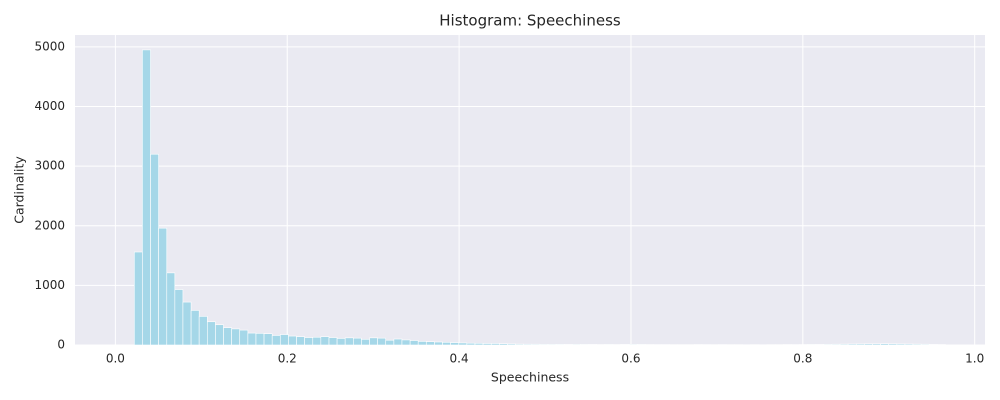 The width and height of the screenshot is (1000, 400). Describe the element at coordinates (974, 359) in the screenshot. I see `x-tick-label: 1.0` at that location.